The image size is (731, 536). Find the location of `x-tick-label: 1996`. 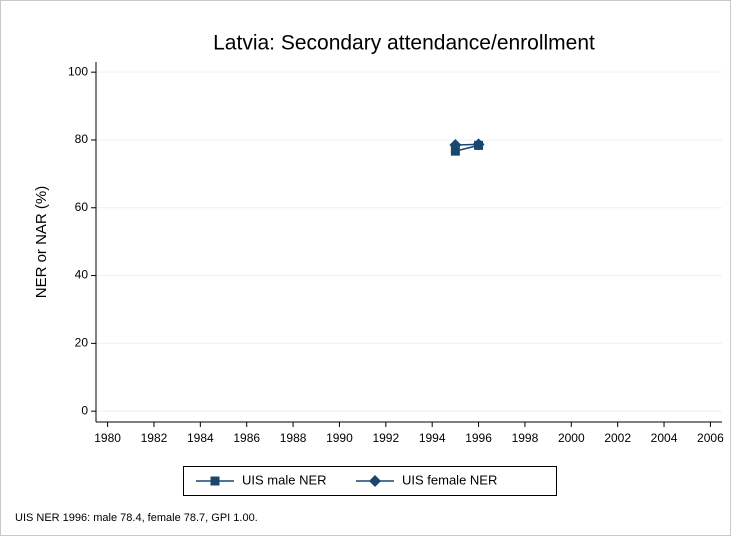

x-tick-label: 1996 is located at coordinates (478, 438).